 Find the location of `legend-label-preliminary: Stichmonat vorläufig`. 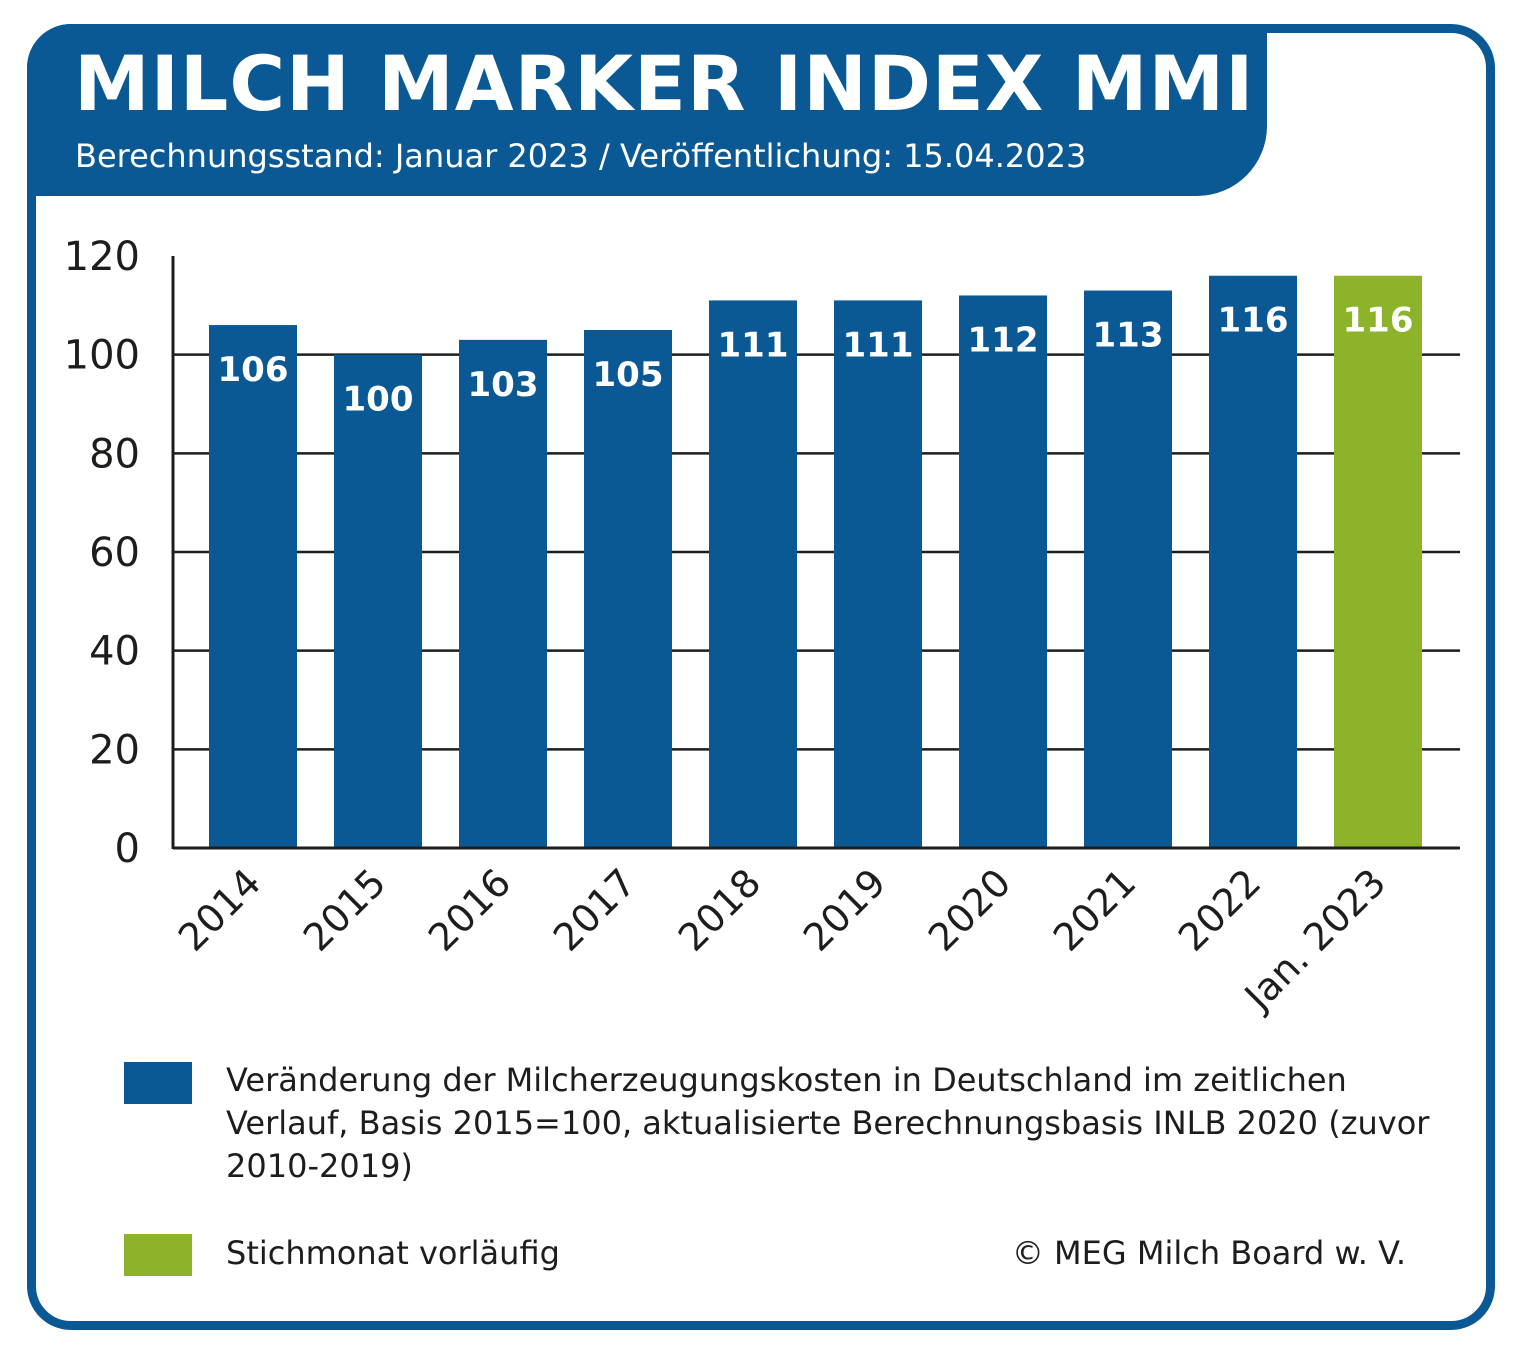

legend-label-preliminary: Stichmonat vorläufig is located at coordinates (393, 1253).